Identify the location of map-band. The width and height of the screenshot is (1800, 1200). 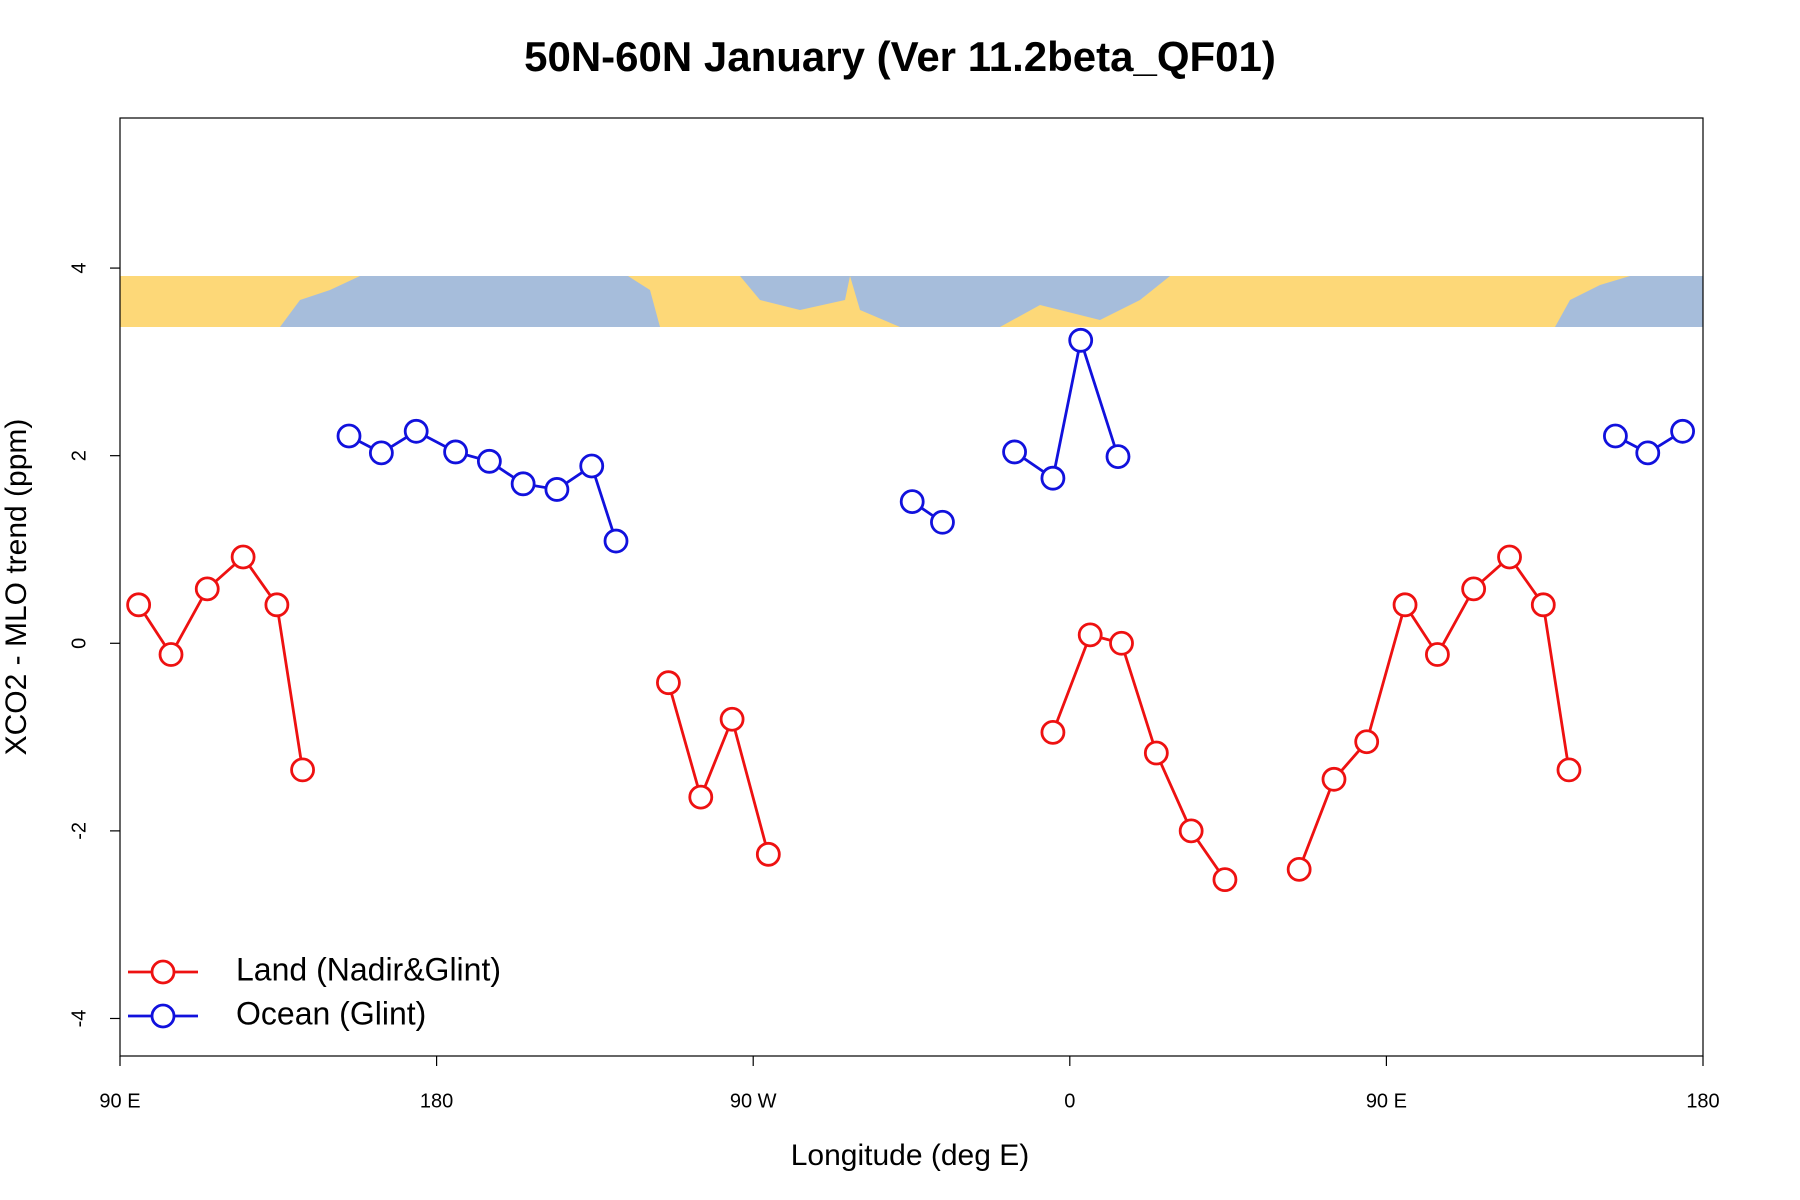
(911, 301).